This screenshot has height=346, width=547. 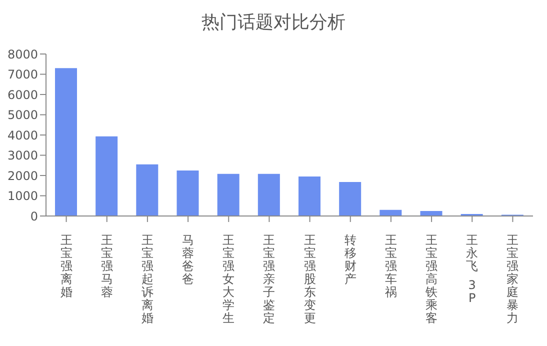 What do you see at coordinates (22, 54) in the screenshot?
I see `y-tick-label: 8000` at bounding box center [22, 54].